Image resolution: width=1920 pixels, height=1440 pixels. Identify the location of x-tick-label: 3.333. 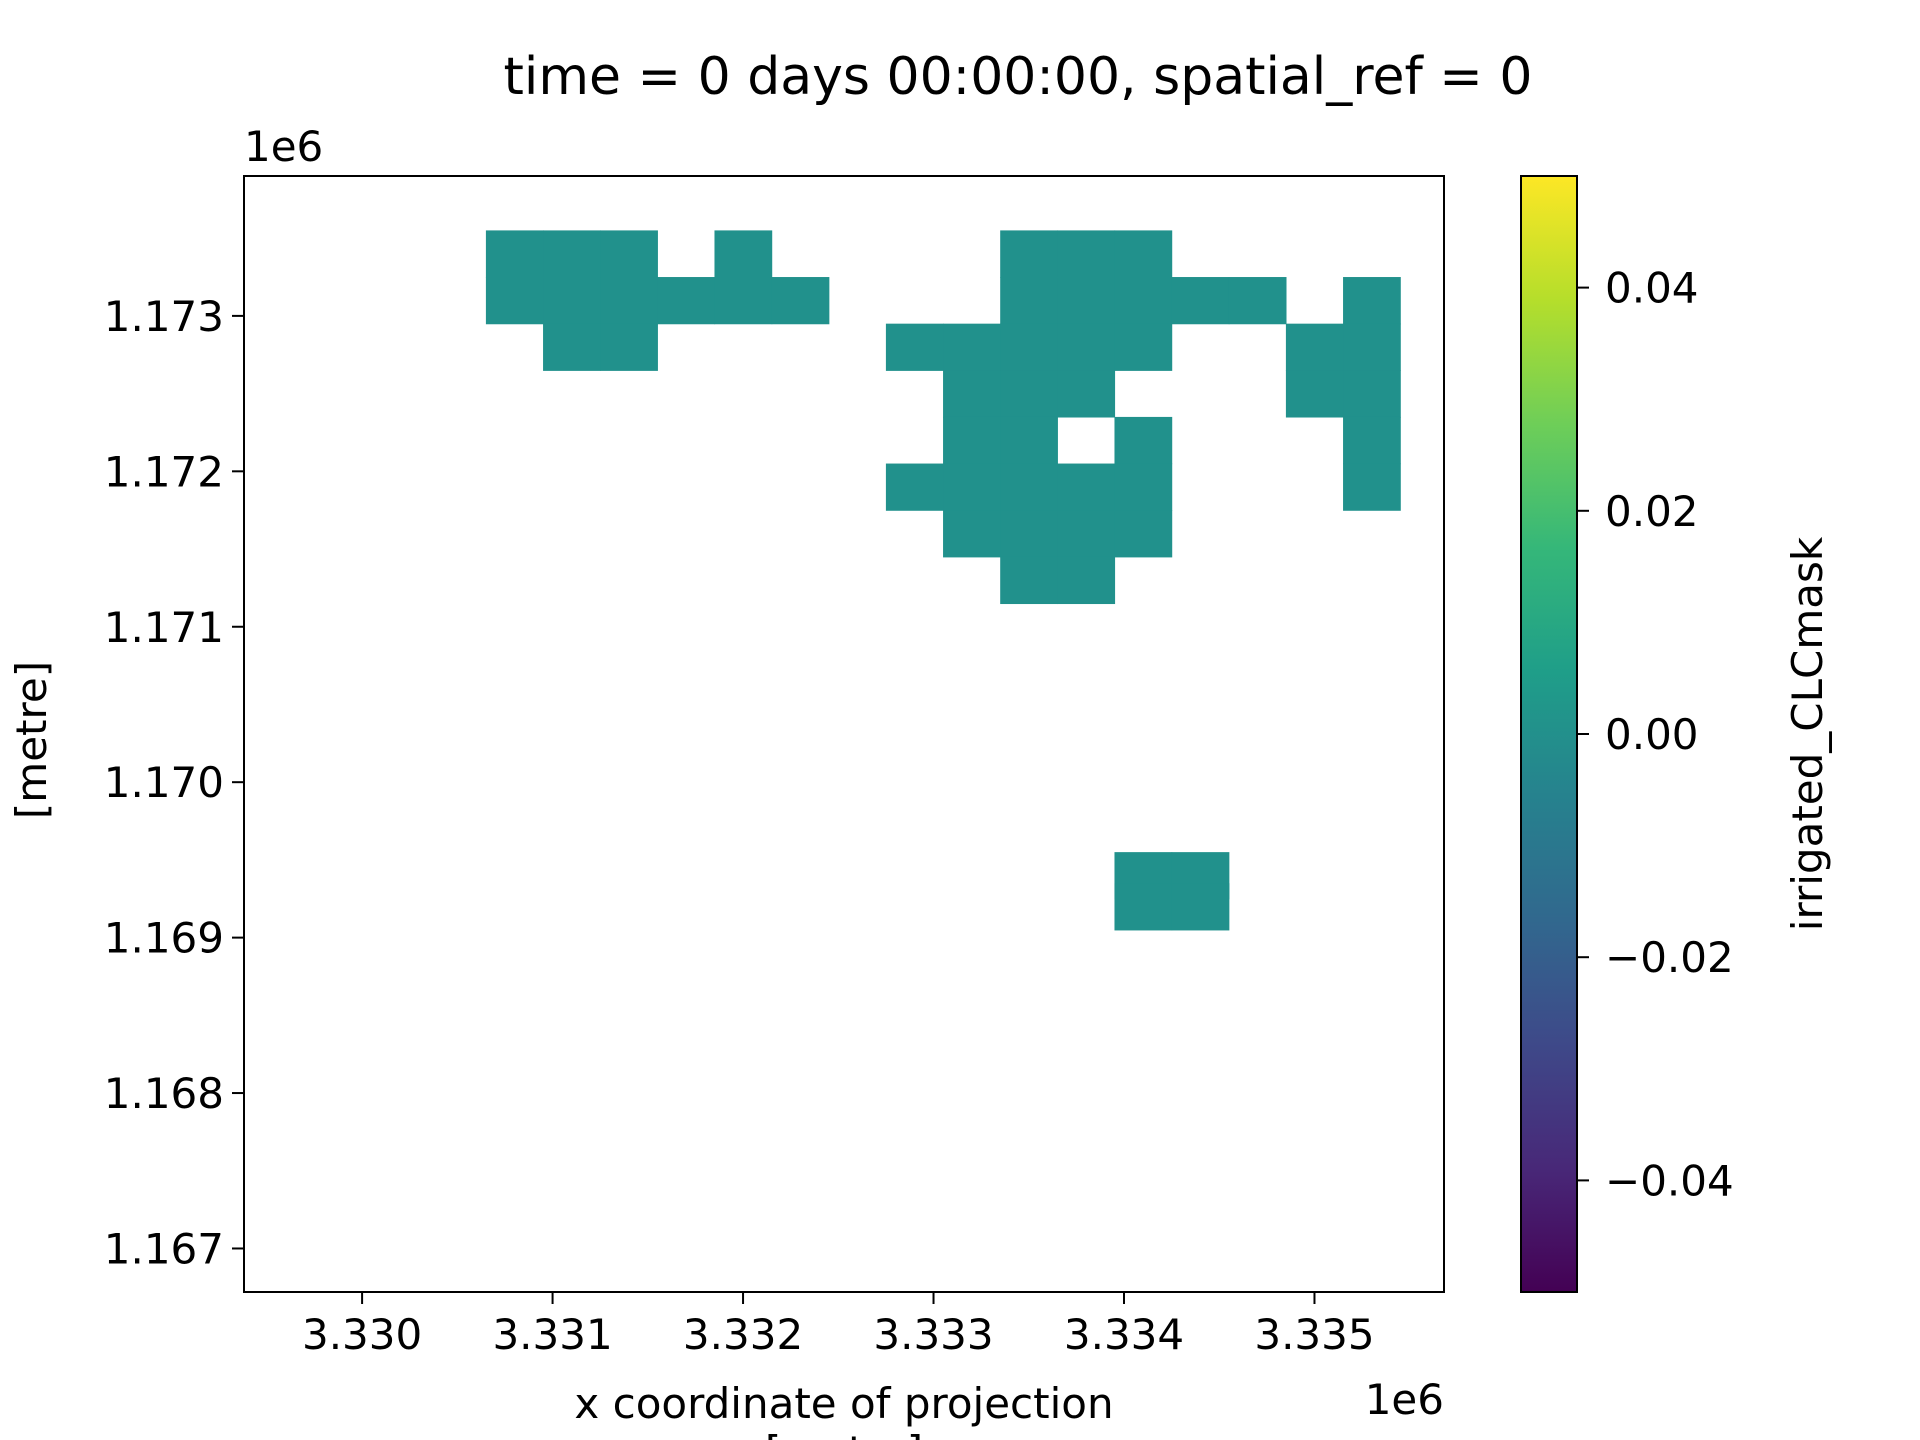
(933, 1334).